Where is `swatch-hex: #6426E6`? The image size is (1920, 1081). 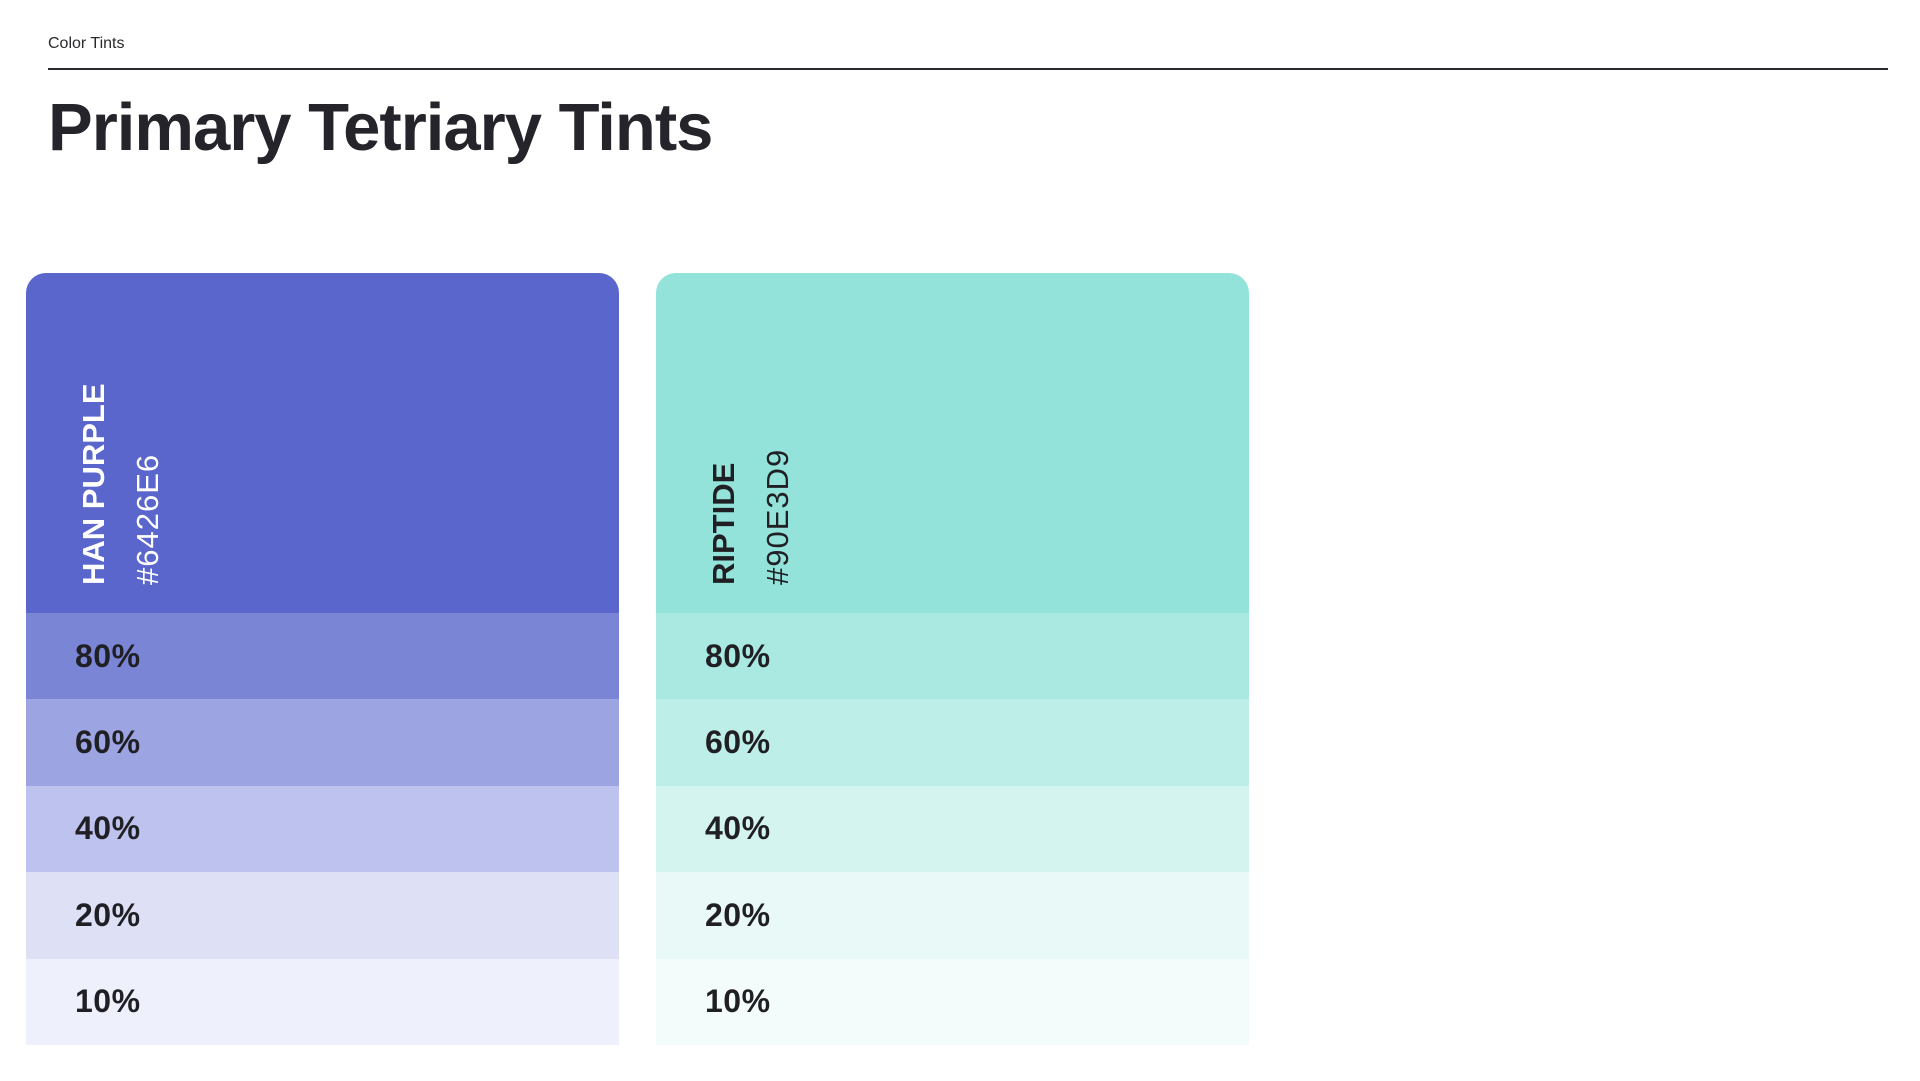 swatch-hex: #6426E6 is located at coordinates (147, 519).